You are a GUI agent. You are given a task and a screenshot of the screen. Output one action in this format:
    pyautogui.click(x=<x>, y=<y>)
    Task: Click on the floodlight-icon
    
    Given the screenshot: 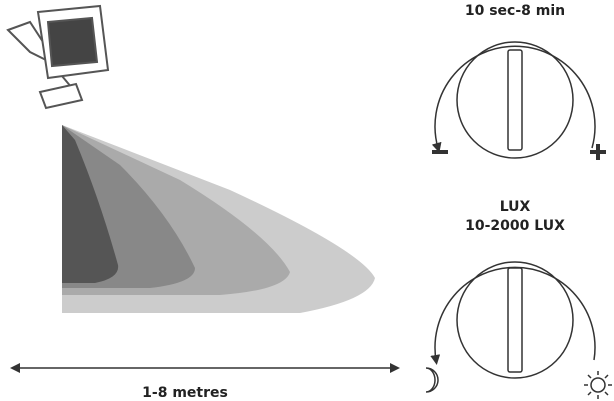 What is the action you would take?
    pyautogui.click(x=58, y=57)
    